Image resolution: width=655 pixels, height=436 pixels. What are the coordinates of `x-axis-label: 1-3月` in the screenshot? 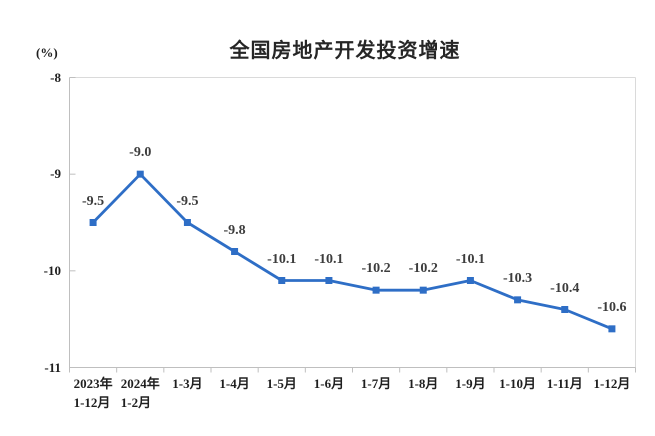 It's located at (187, 383).